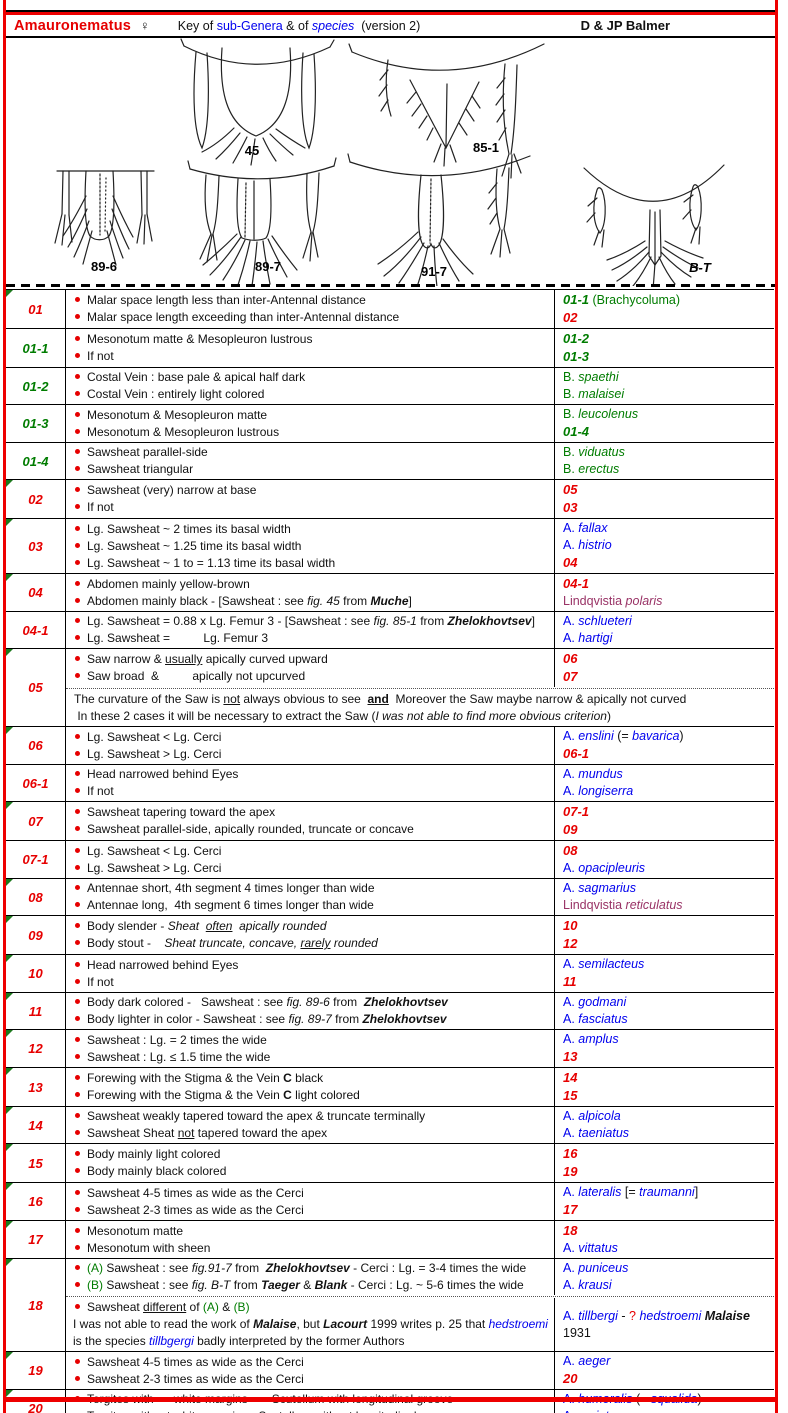  What do you see at coordinates (313, 432) in the screenshot?
I see `criterion-line: Mesonotum & Mesopleuron lustrous` at bounding box center [313, 432].